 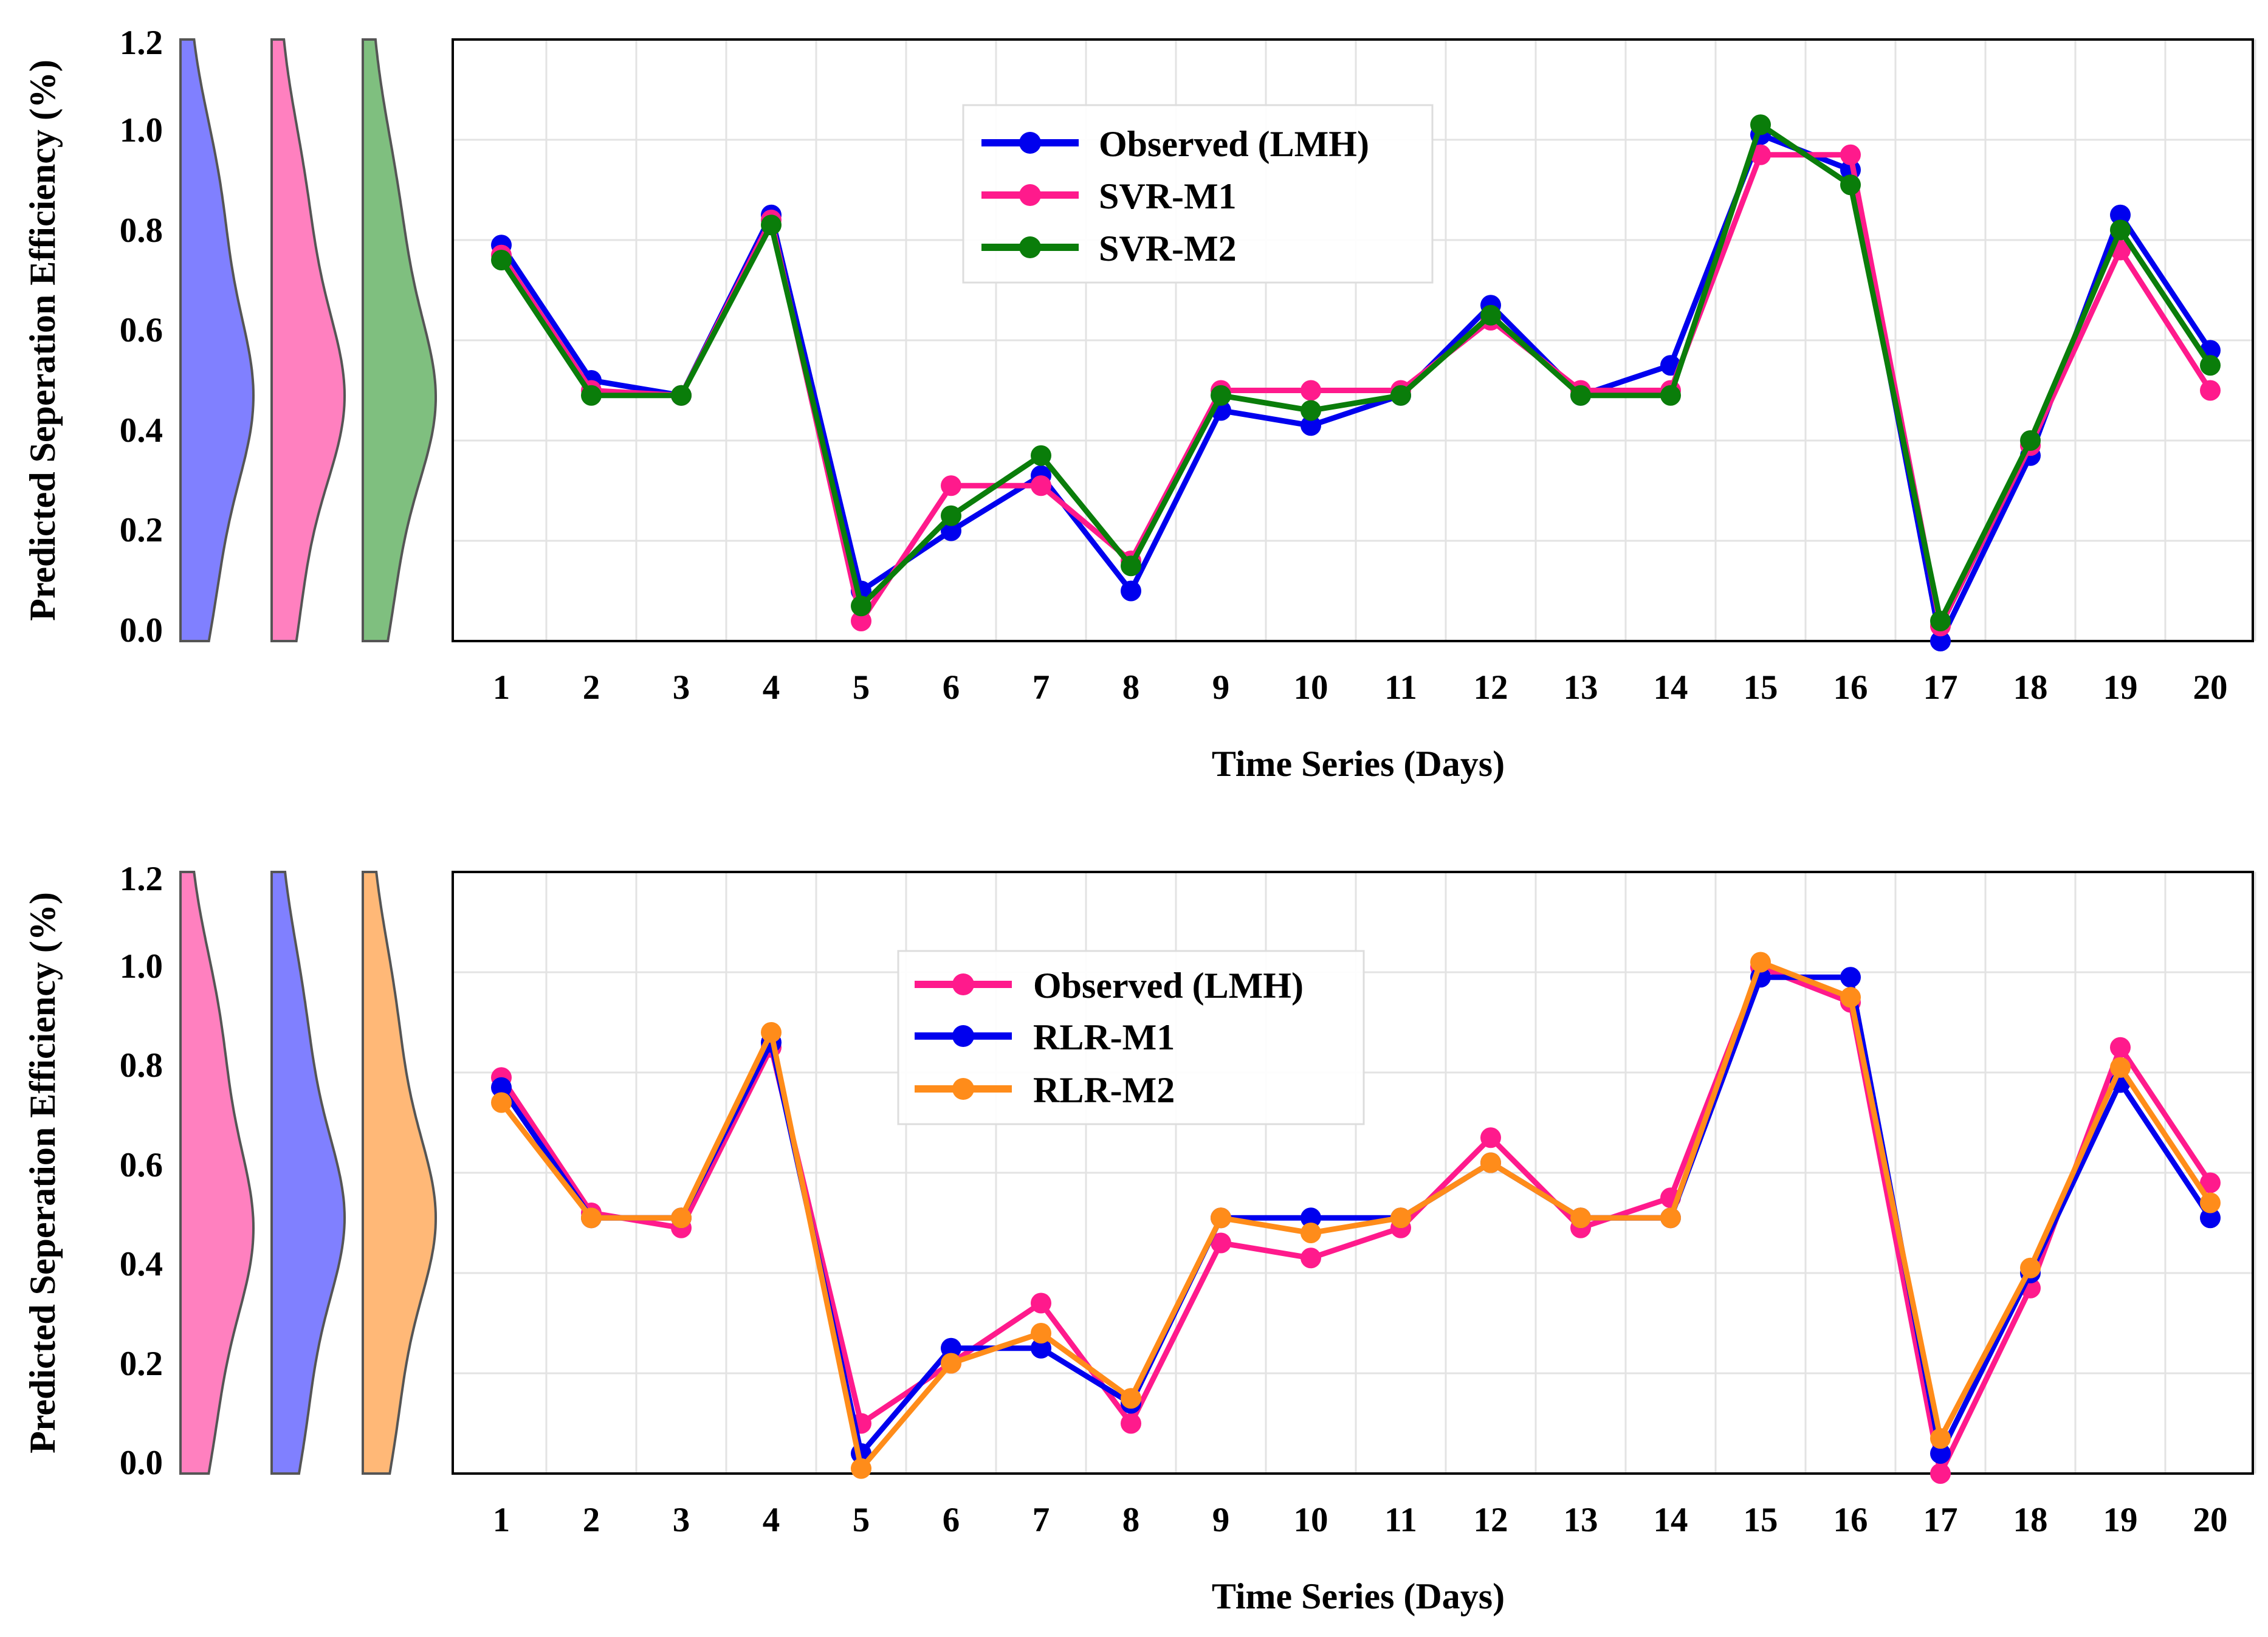 What do you see at coordinates (1131, 687) in the screenshot?
I see `x-tick-label: 8` at bounding box center [1131, 687].